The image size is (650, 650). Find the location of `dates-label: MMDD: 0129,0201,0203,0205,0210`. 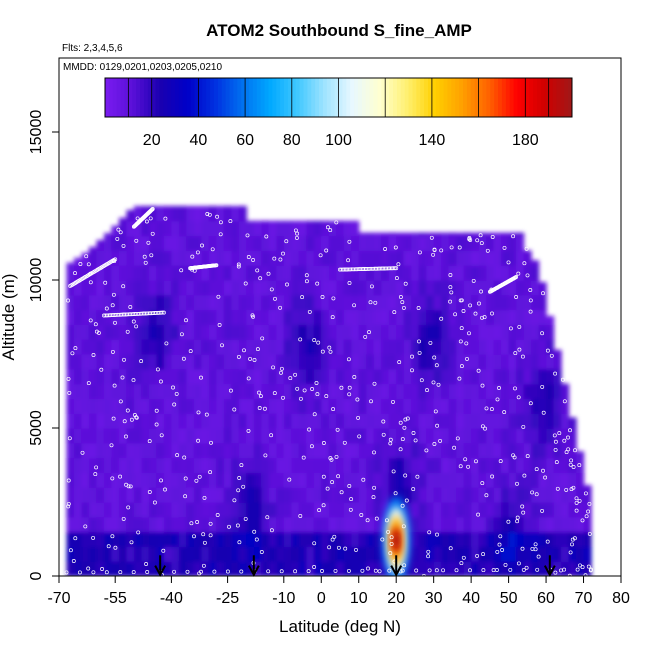

dates-label: MMDD: 0129,0201,0203,0205,0210 is located at coordinates (142, 67).